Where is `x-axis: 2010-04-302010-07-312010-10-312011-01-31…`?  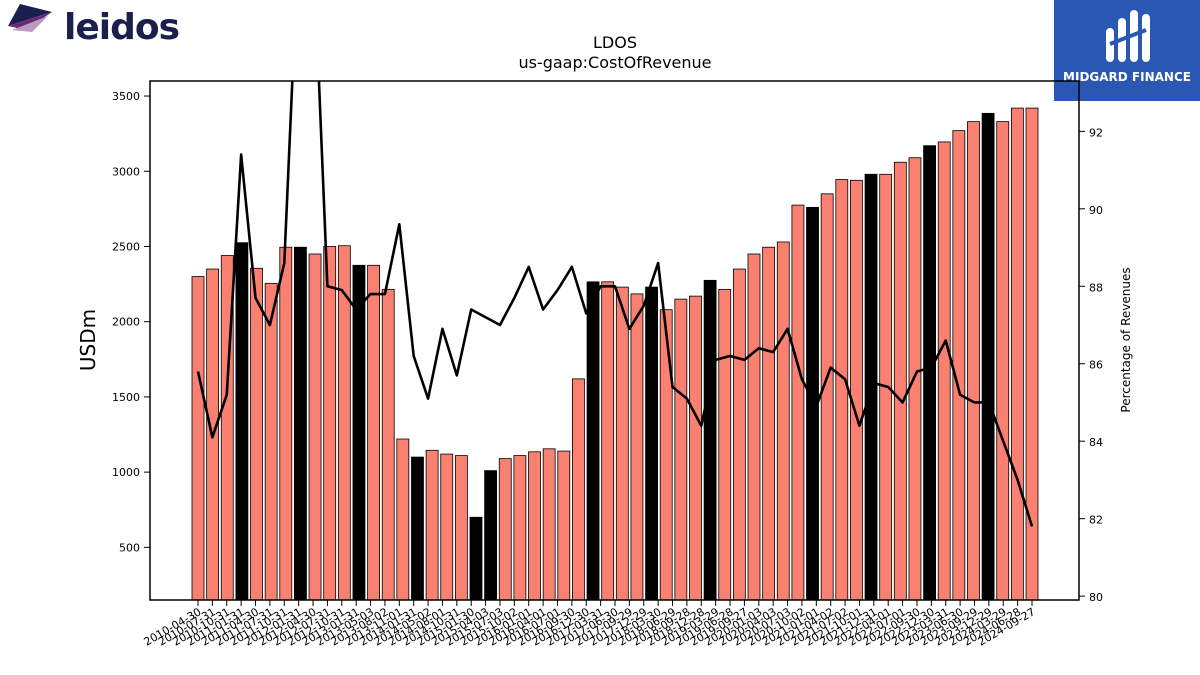
x-axis: 2010-04-302010-07-312010-10-312011-01-31… is located at coordinates (590, 624).